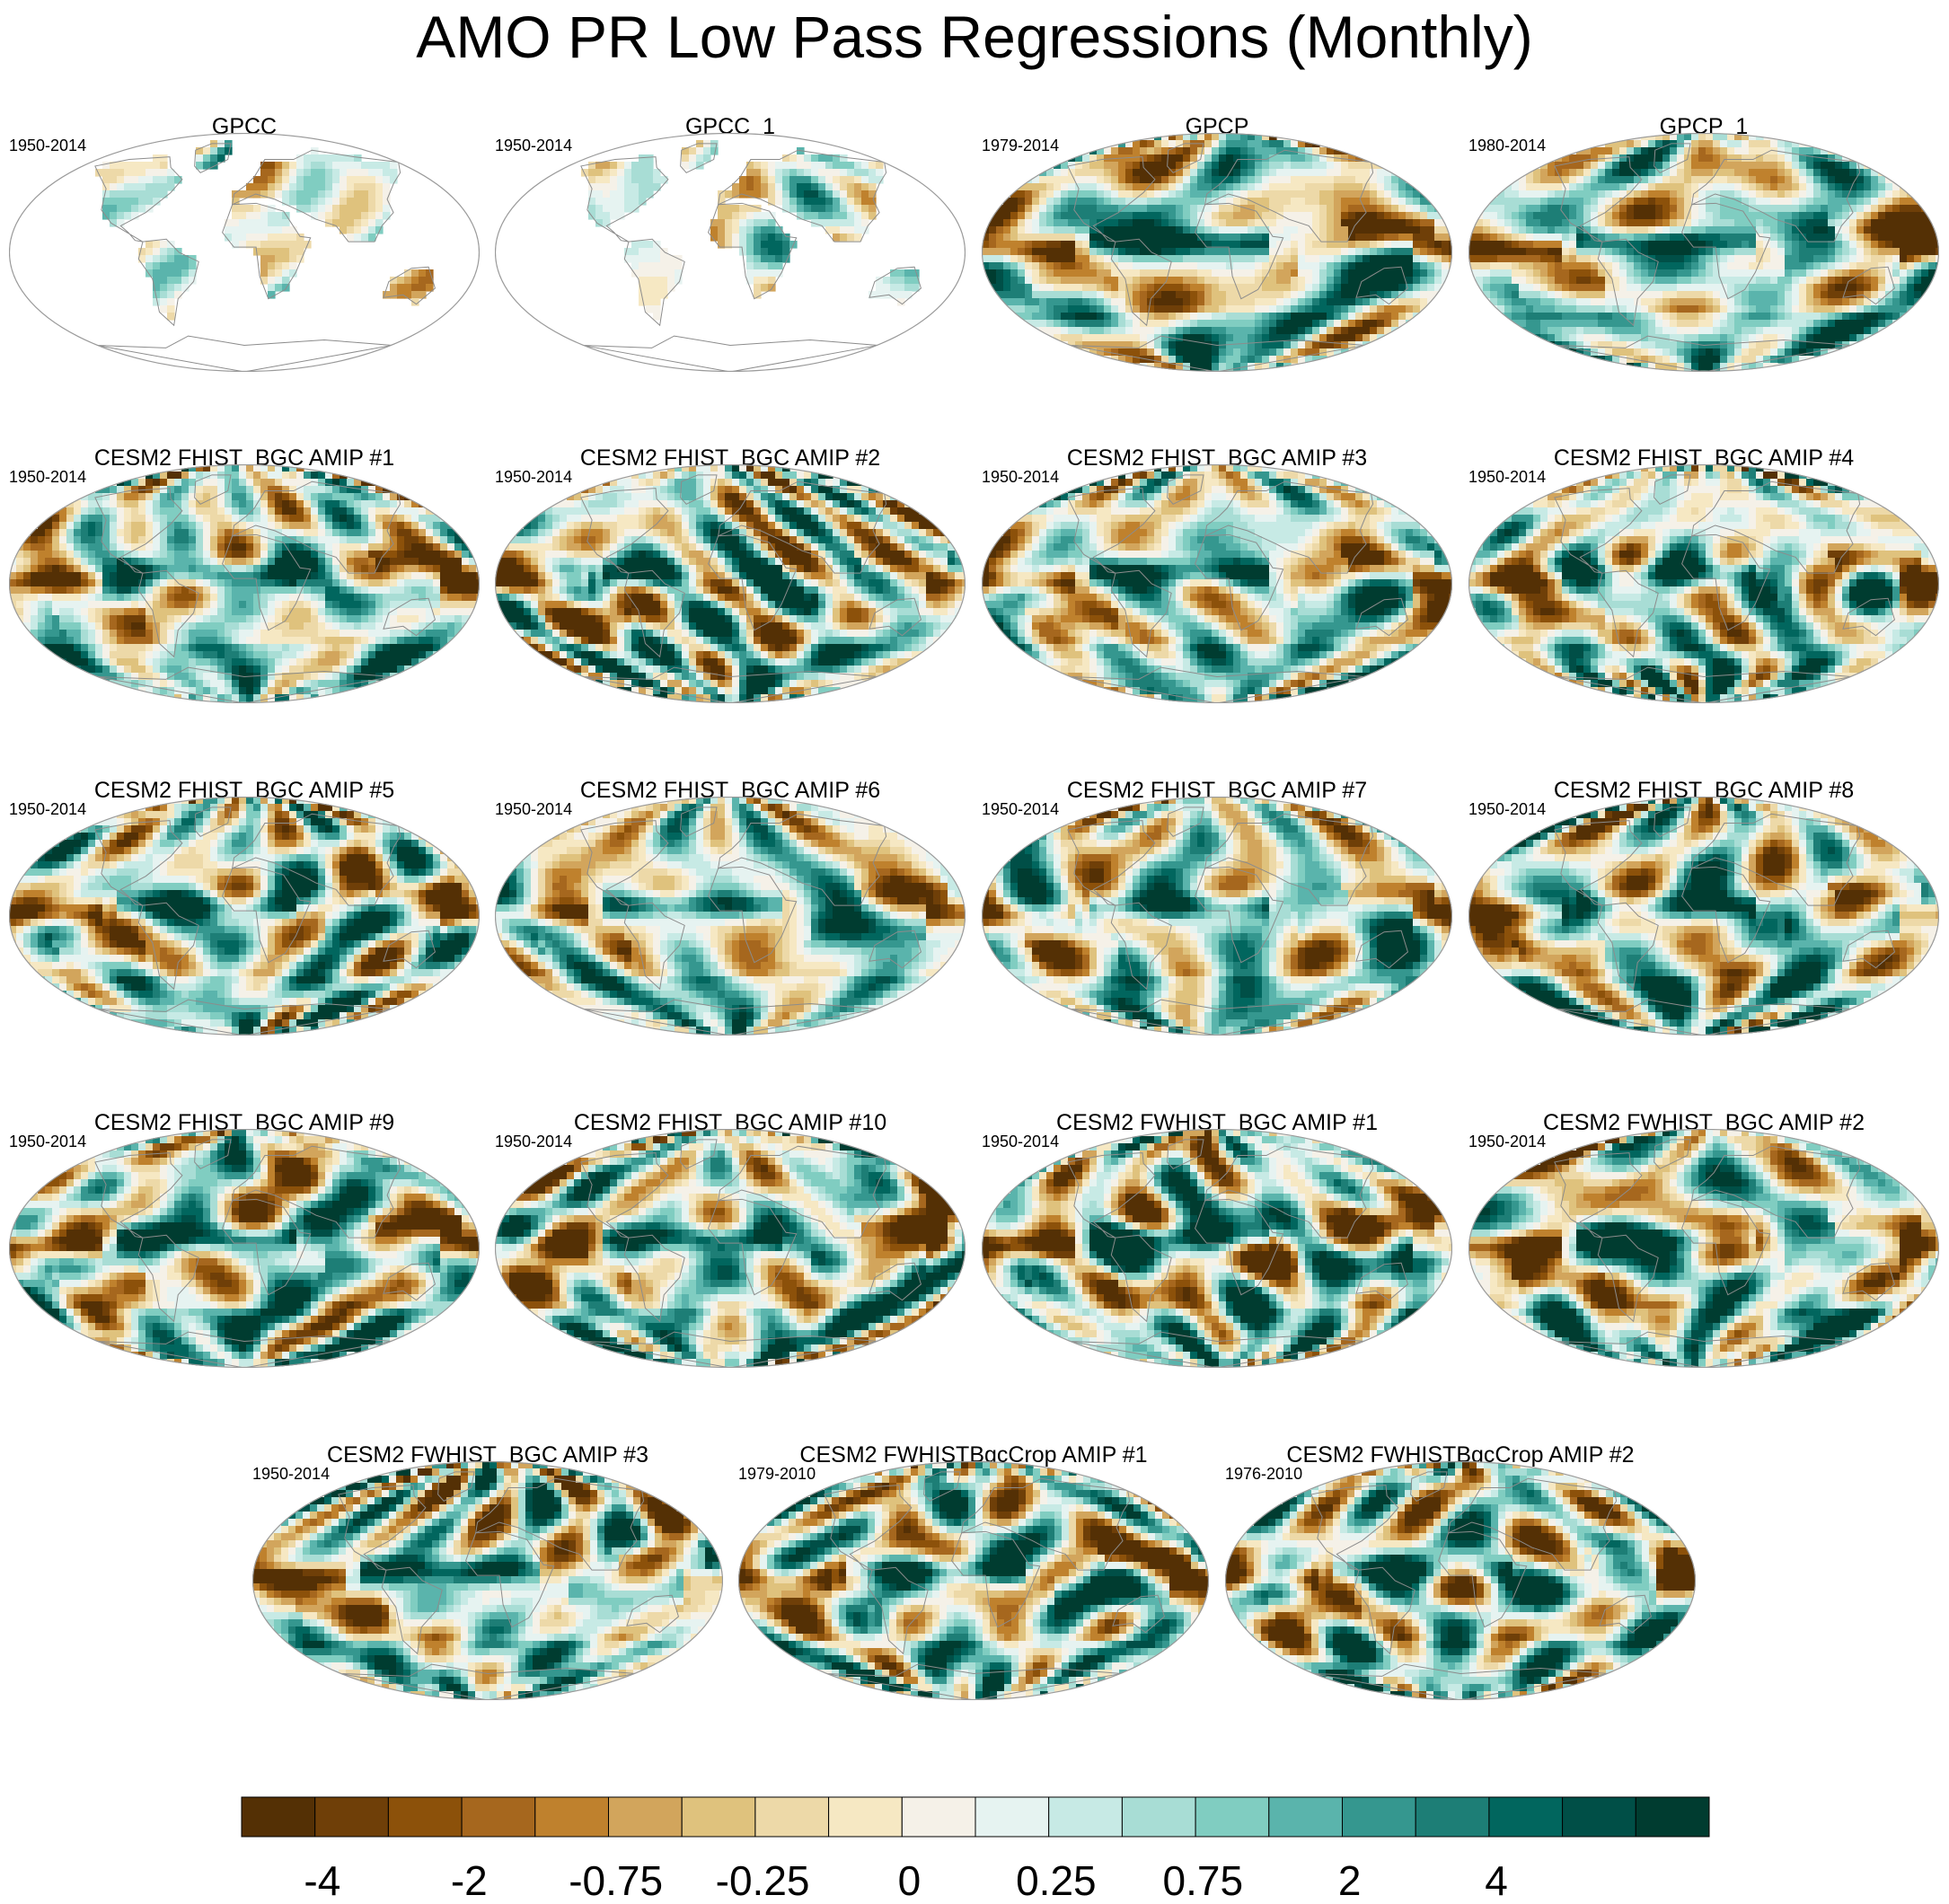 This screenshot has height=1904, width=1949. What do you see at coordinates (469, 1881) in the screenshot?
I see `colorbar-tick-label: -2` at bounding box center [469, 1881].